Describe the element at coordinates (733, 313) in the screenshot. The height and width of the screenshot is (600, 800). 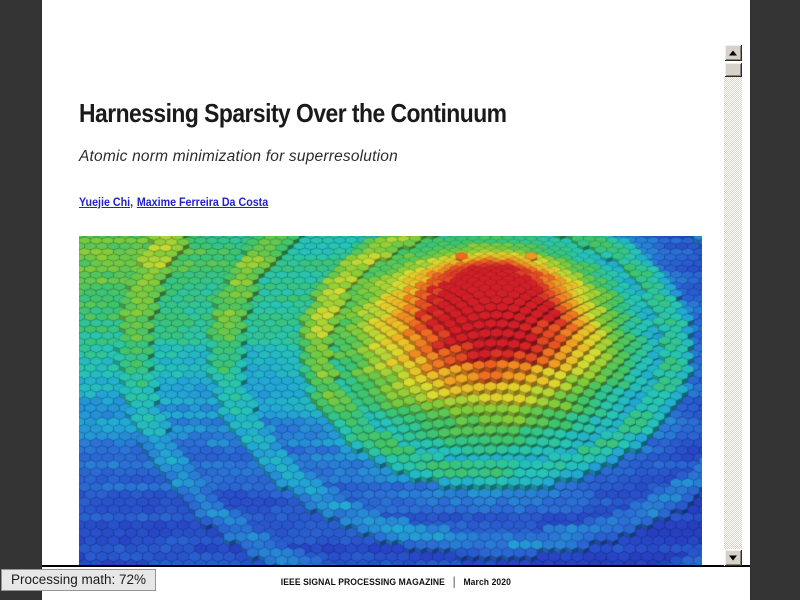
I see `scrollbar-track` at that location.